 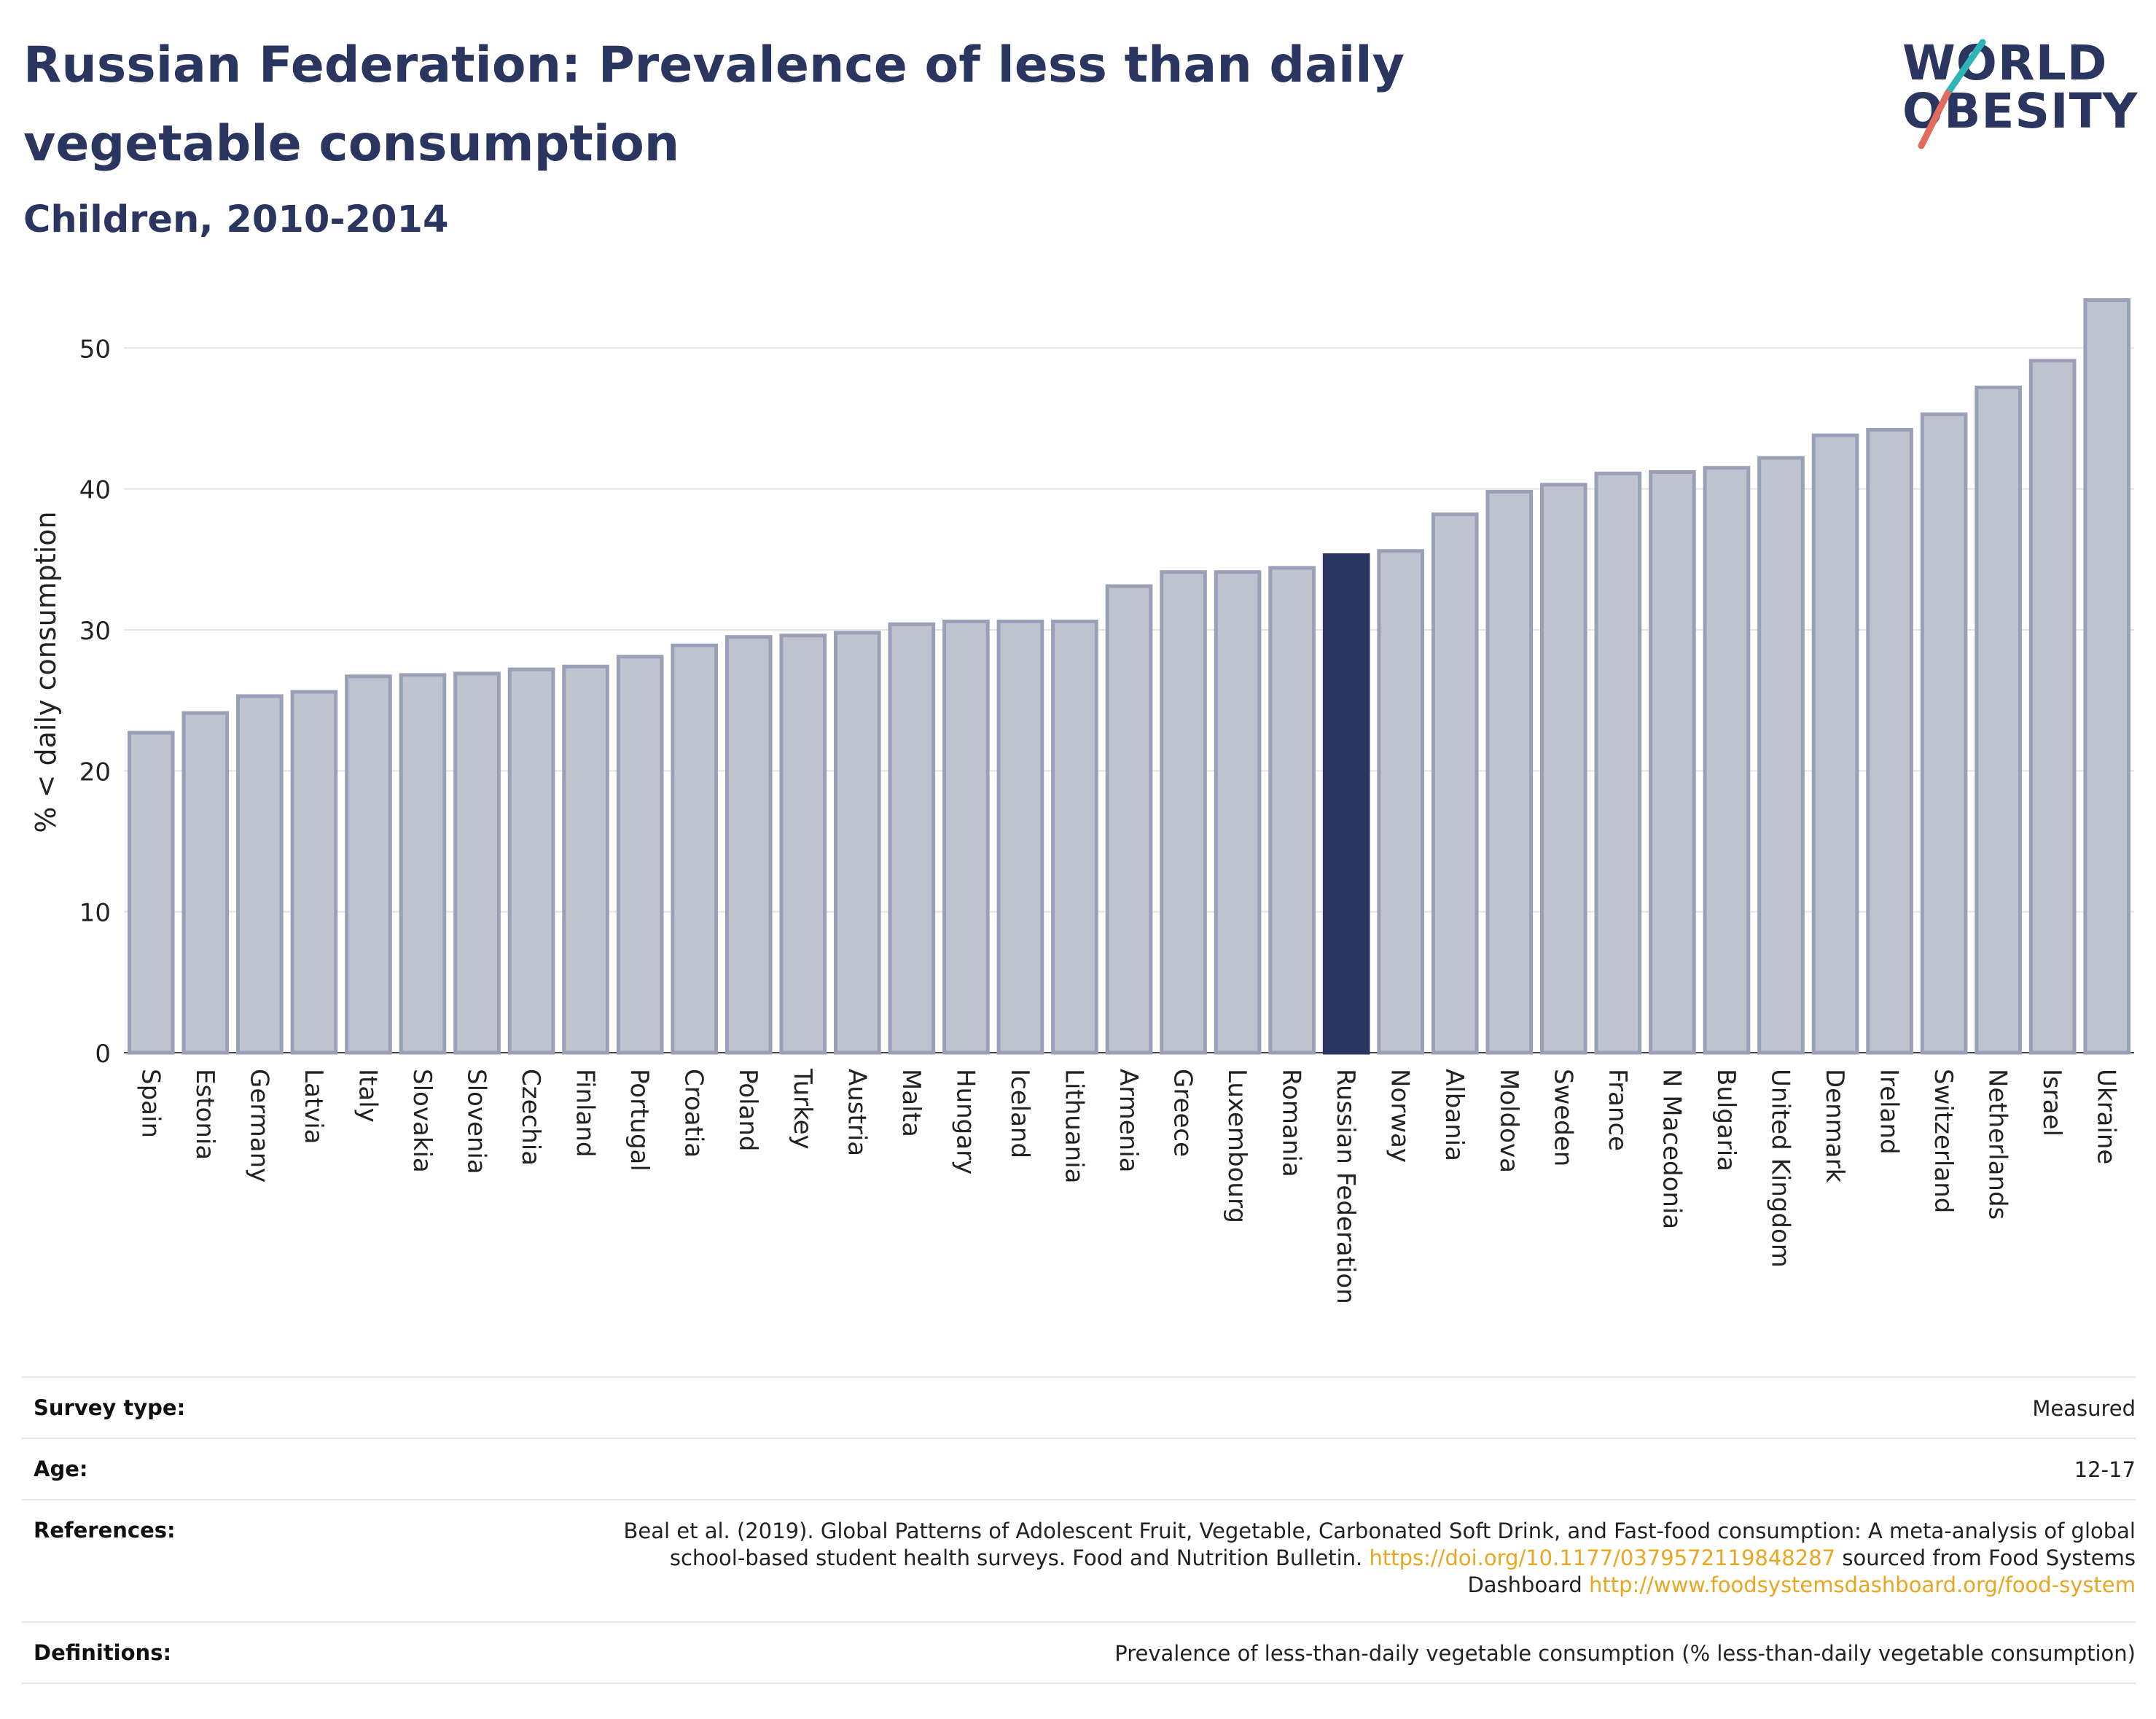 I want to click on x-tick-label: Iceland, so click(x=1020, y=1113).